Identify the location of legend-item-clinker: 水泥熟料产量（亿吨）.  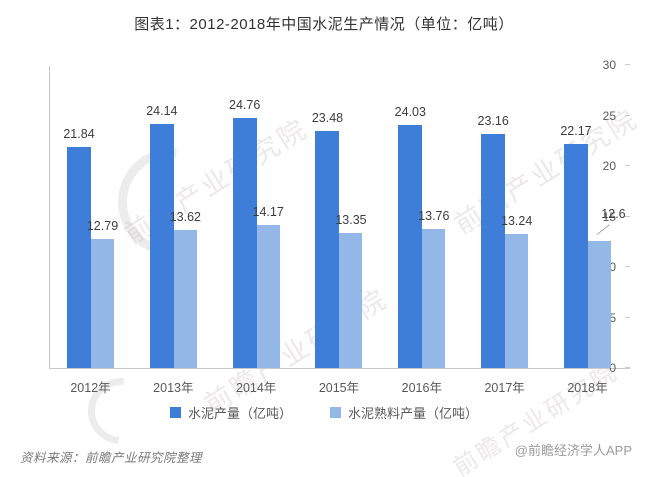
(404, 412).